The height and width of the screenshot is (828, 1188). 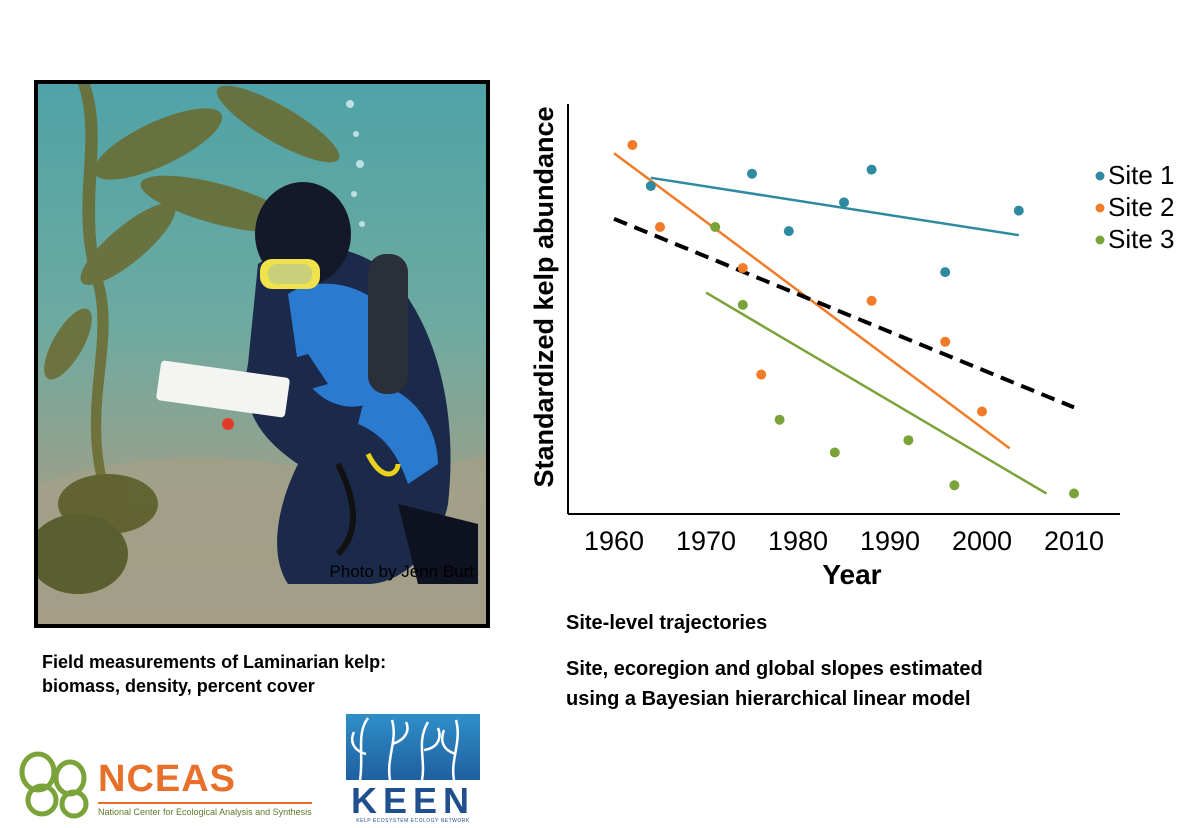 What do you see at coordinates (544, 296) in the screenshot?
I see `y-axis-label: Standardized kelp abundance` at bounding box center [544, 296].